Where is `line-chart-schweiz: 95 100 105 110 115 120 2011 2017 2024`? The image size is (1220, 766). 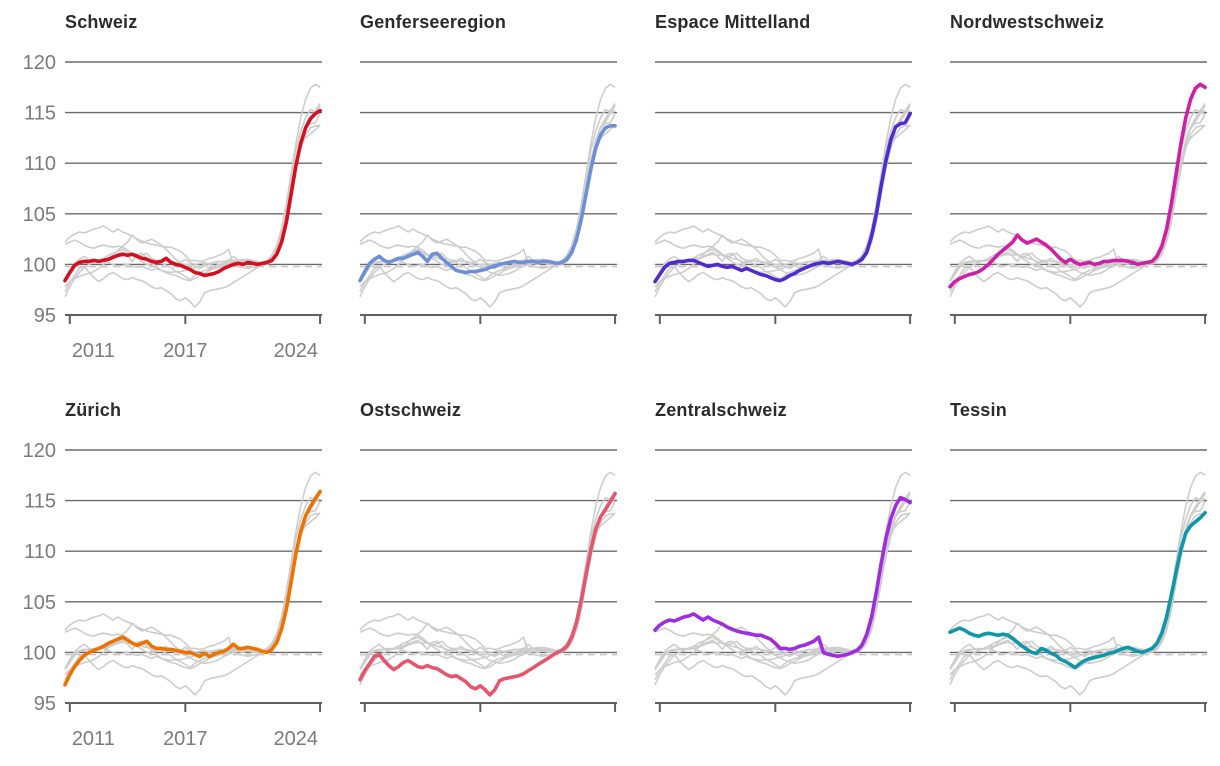 line-chart-schweiz: 95 100 105 110 115 120 2011 2017 2024 is located at coordinates (172, 207).